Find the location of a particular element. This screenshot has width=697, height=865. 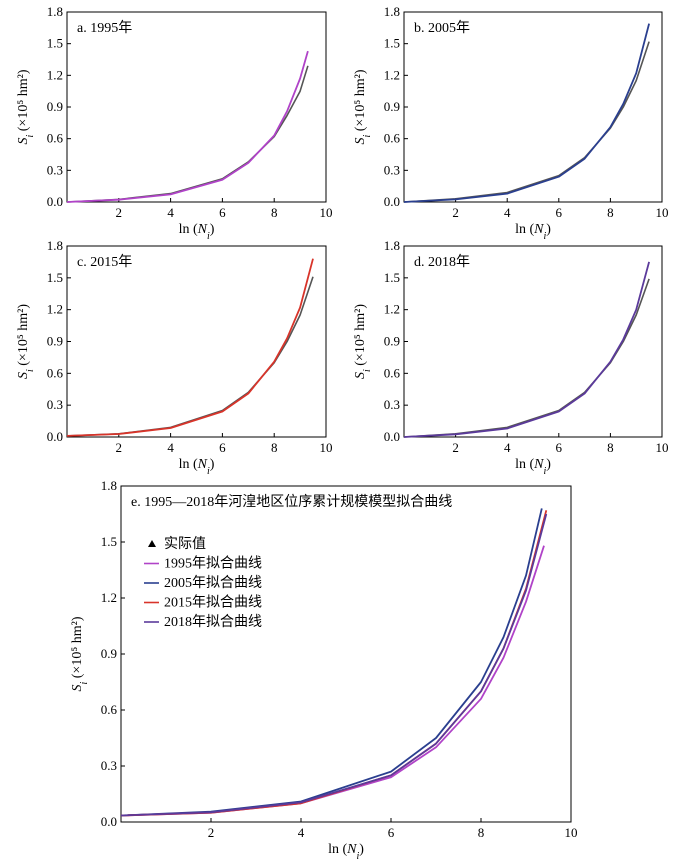

panel-title: b. 2005年 is located at coordinates (442, 28).